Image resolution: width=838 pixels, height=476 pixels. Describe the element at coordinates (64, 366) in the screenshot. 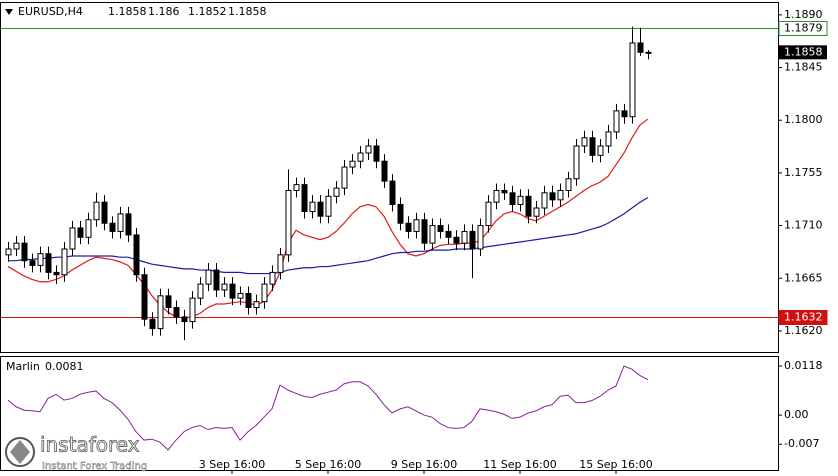

I see `indicator-value: 0.0081` at that location.